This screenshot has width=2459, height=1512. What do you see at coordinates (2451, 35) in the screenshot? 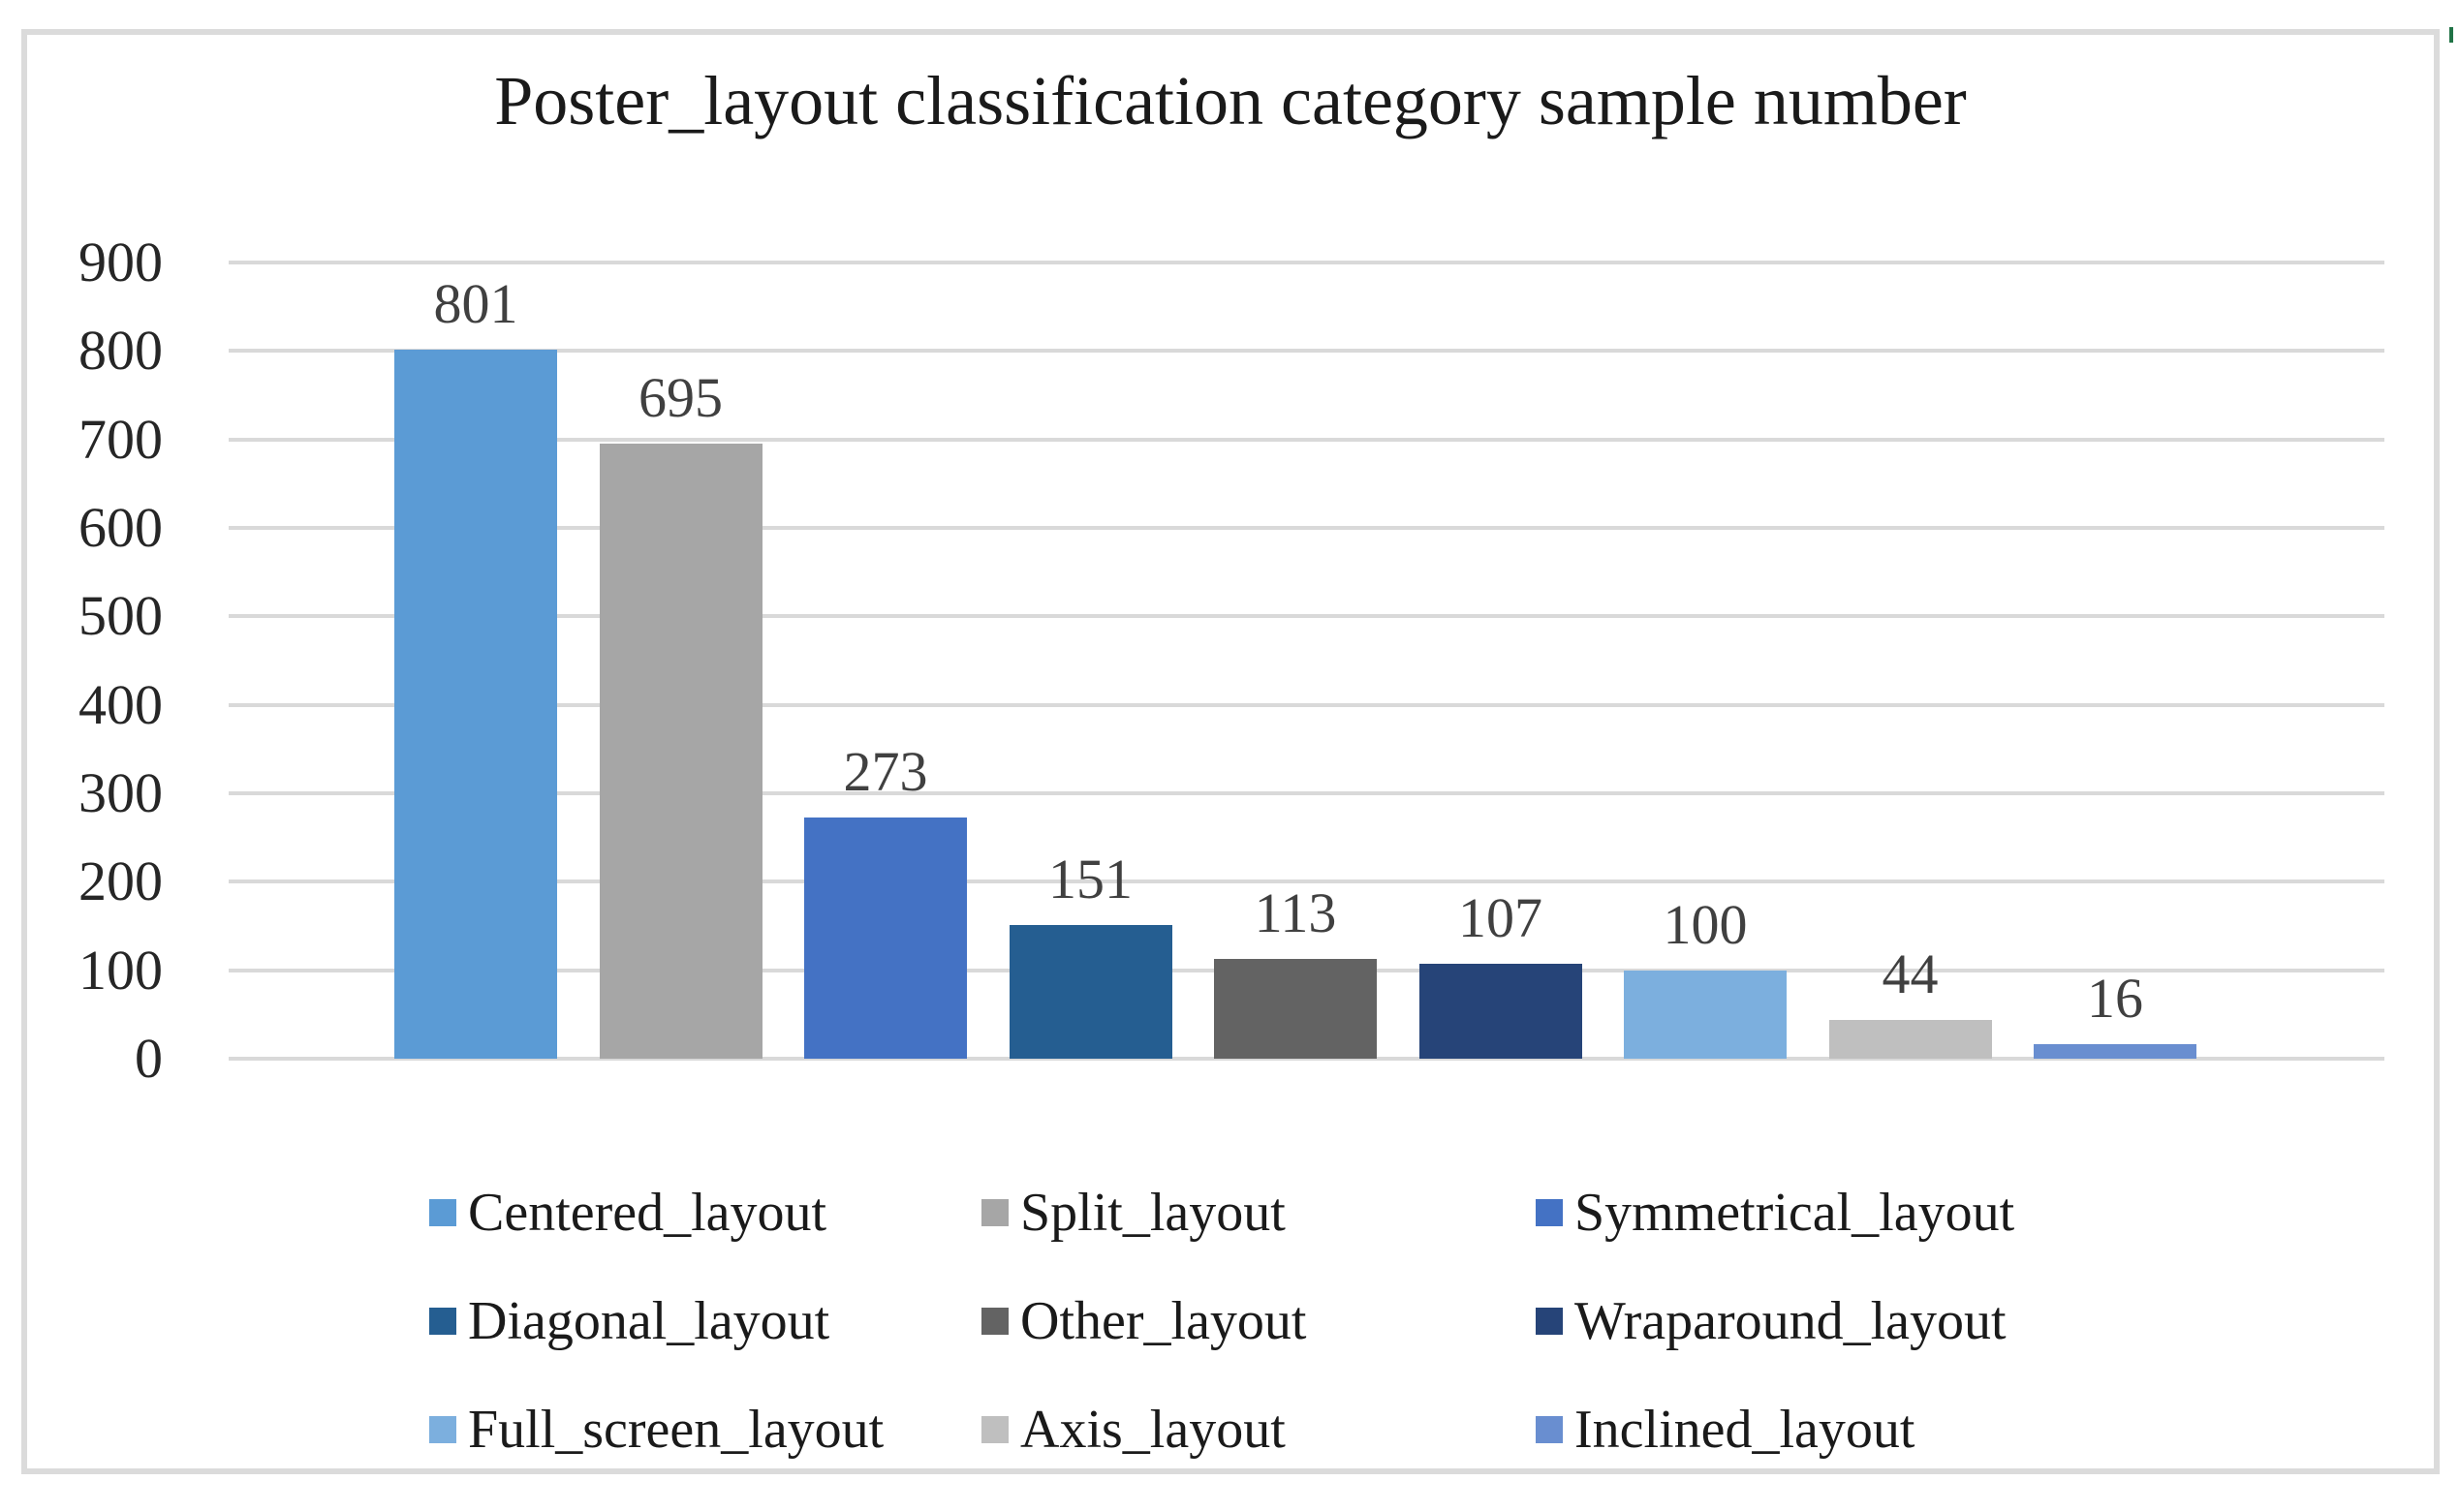
I see `green-edge-artifact` at bounding box center [2451, 35].